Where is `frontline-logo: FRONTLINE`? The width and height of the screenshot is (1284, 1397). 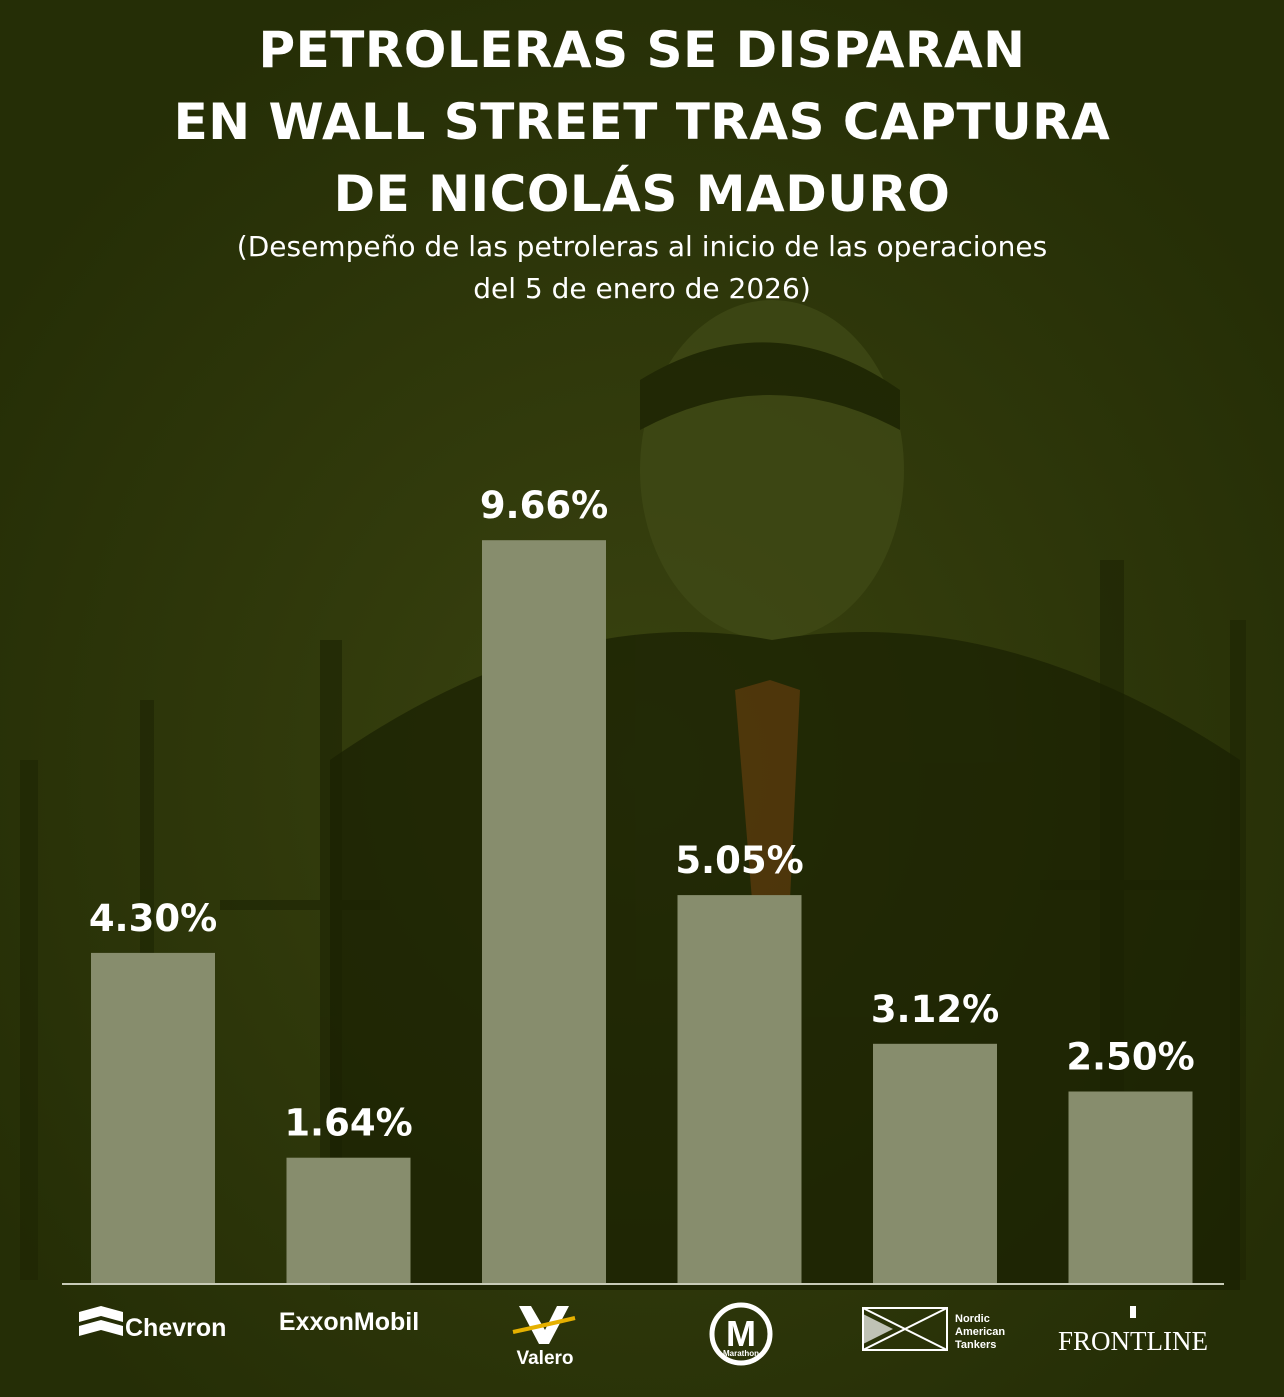 frontline-logo: FRONTLINE is located at coordinates (1133, 1331).